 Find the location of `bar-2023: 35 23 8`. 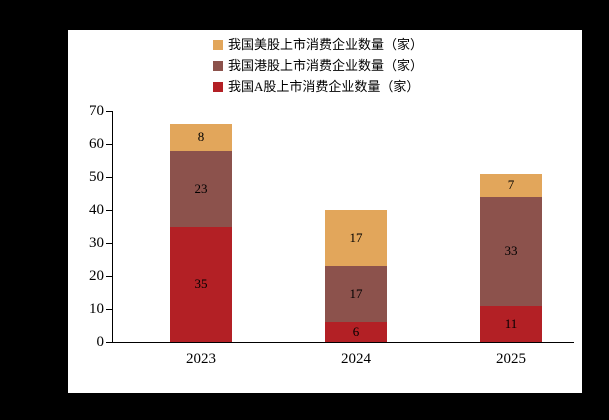

bar-2023: 35 23 8 is located at coordinates (201, 233).